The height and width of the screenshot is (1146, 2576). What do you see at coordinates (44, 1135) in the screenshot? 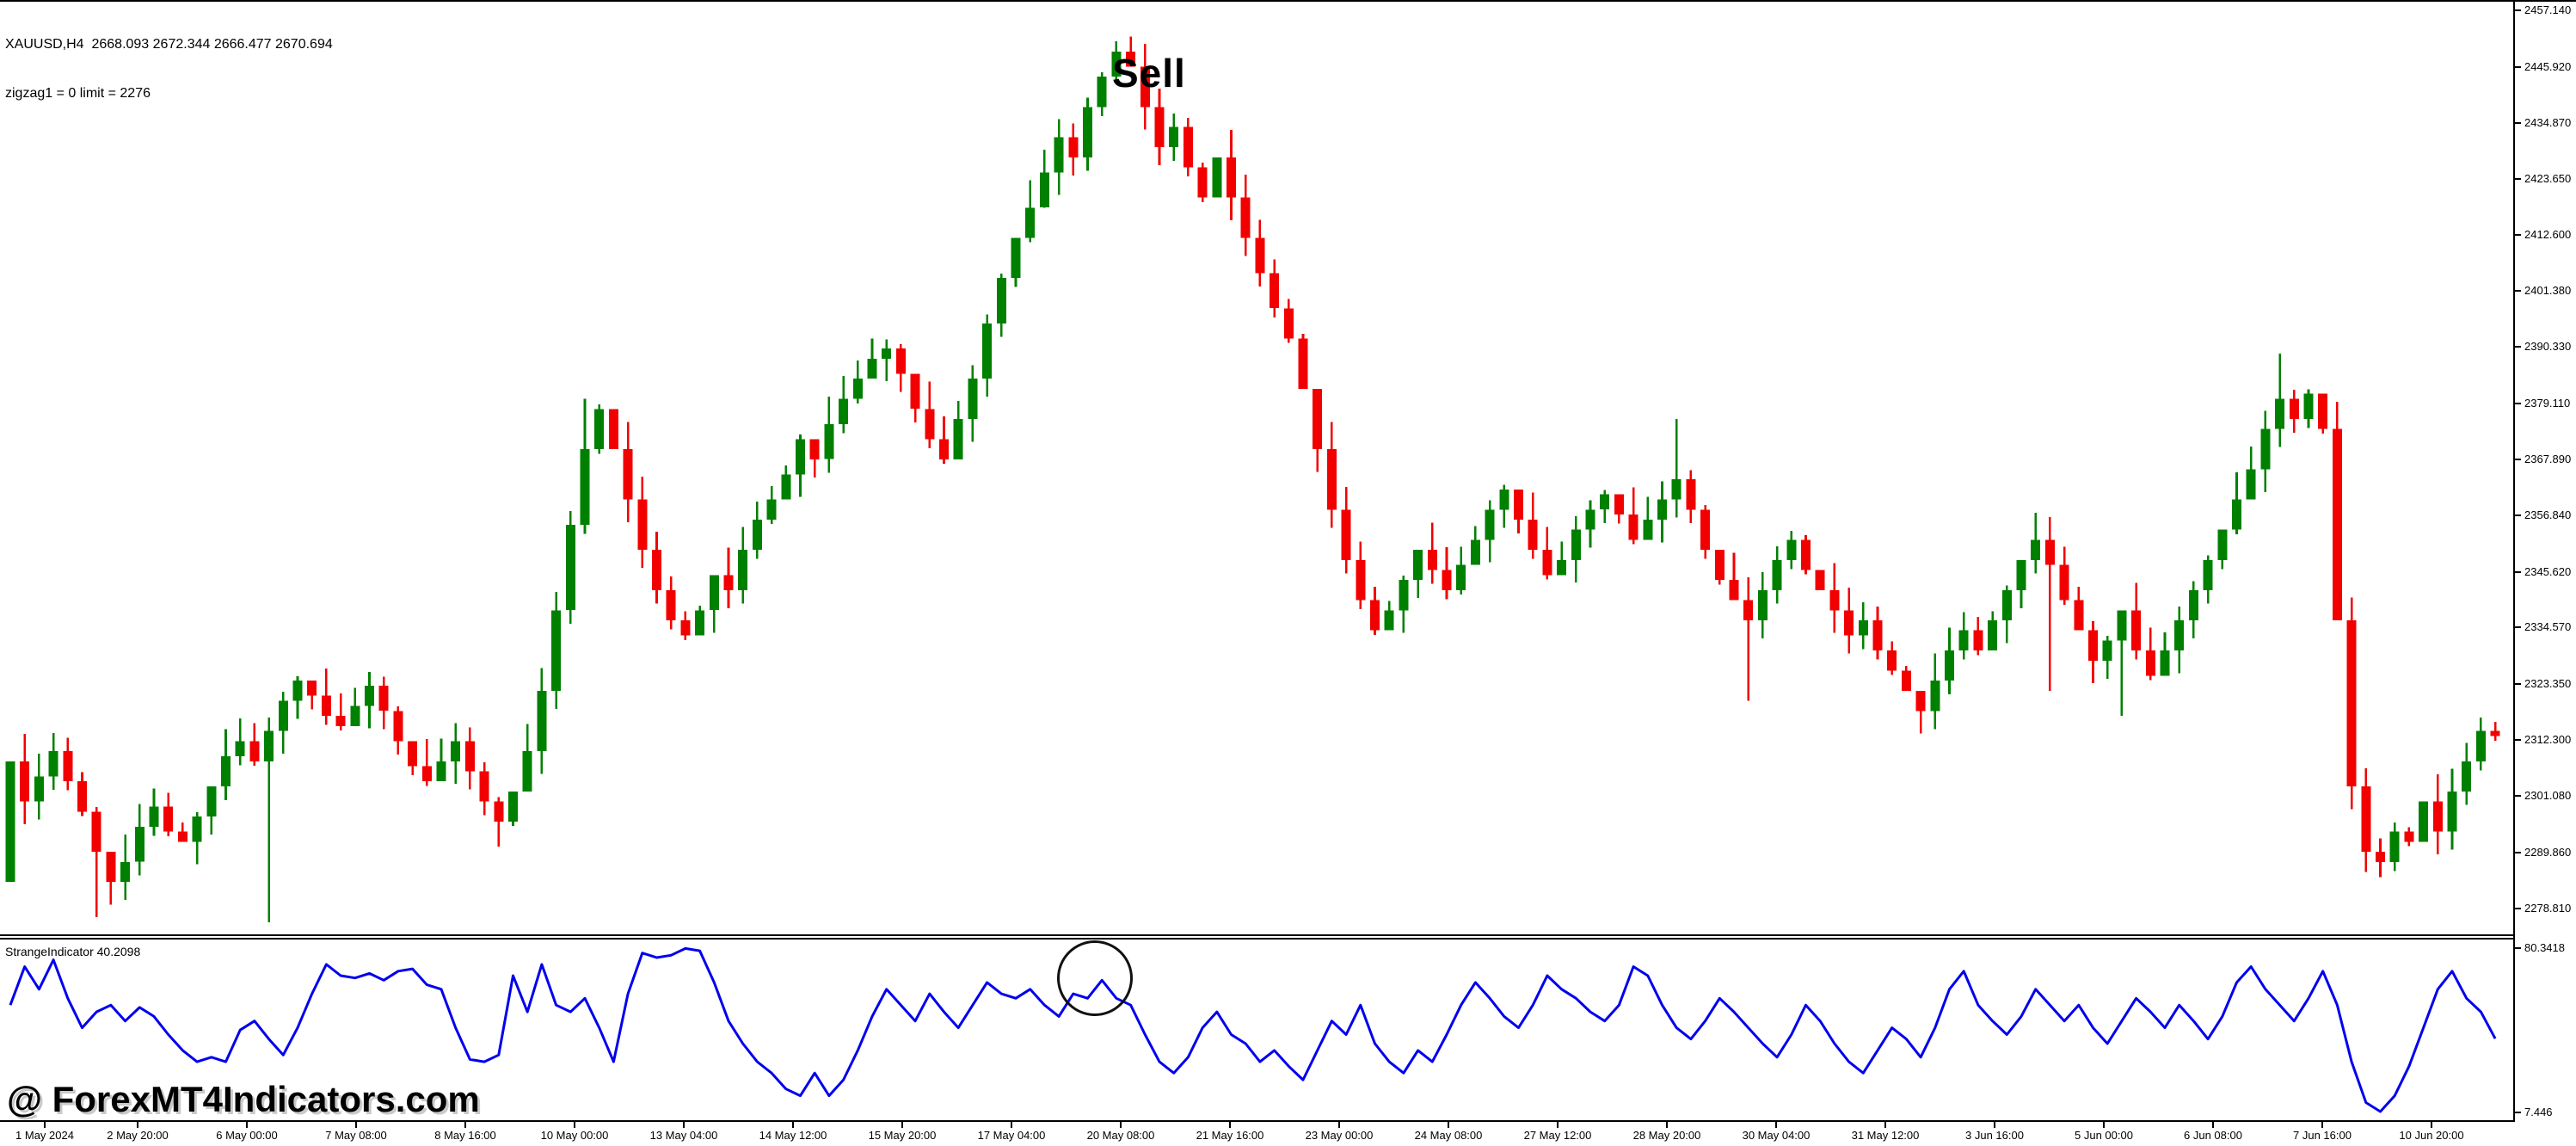
I see `time-axis-label: 1 May 2024` at bounding box center [44, 1135].